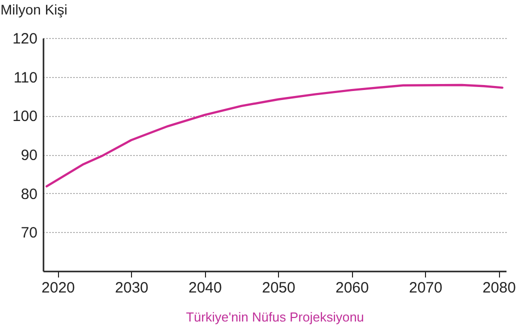  What do you see at coordinates (29, 194) in the screenshot?
I see `y-tick-label: 80` at bounding box center [29, 194].